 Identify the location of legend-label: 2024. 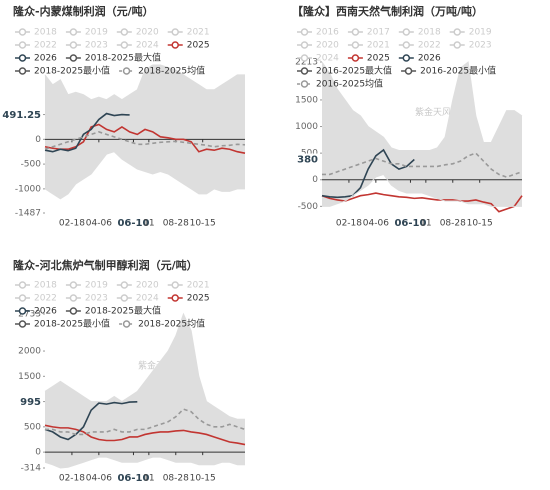
(147, 299).